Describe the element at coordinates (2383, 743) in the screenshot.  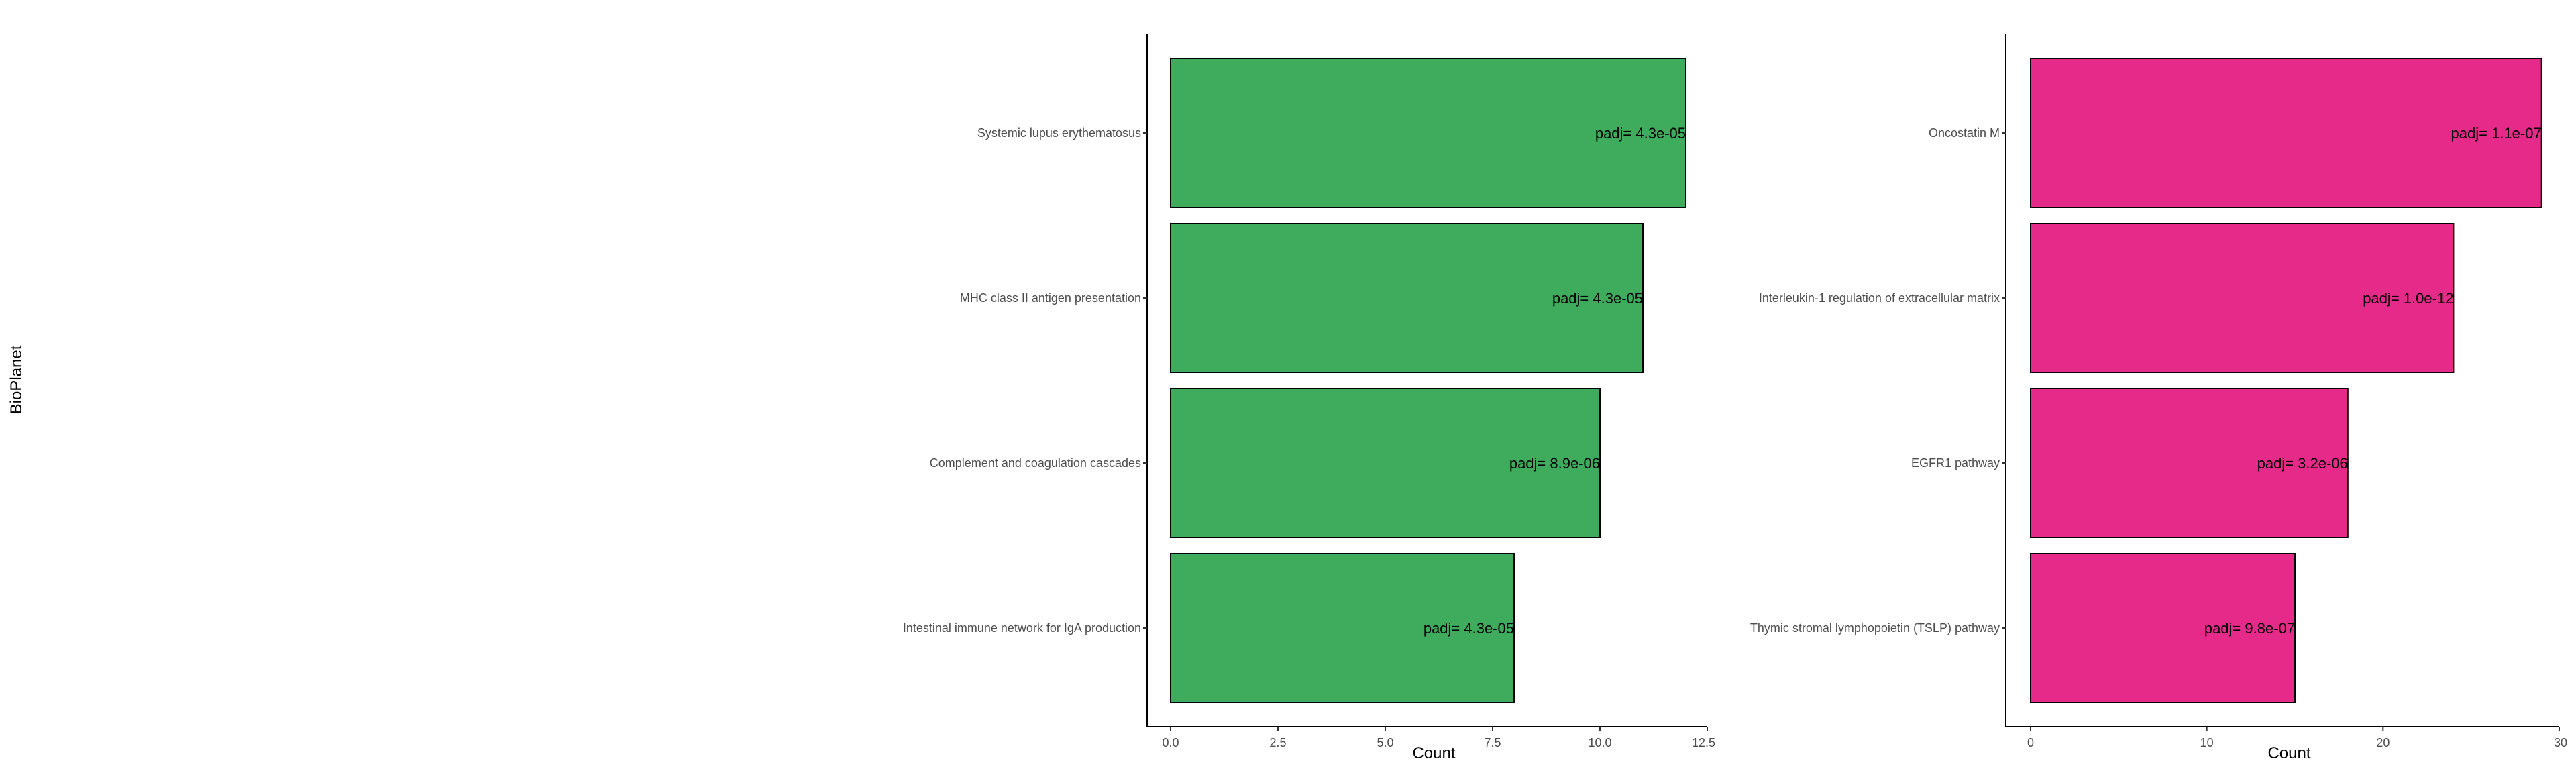
I see `x-tick-label: 20` at that location.